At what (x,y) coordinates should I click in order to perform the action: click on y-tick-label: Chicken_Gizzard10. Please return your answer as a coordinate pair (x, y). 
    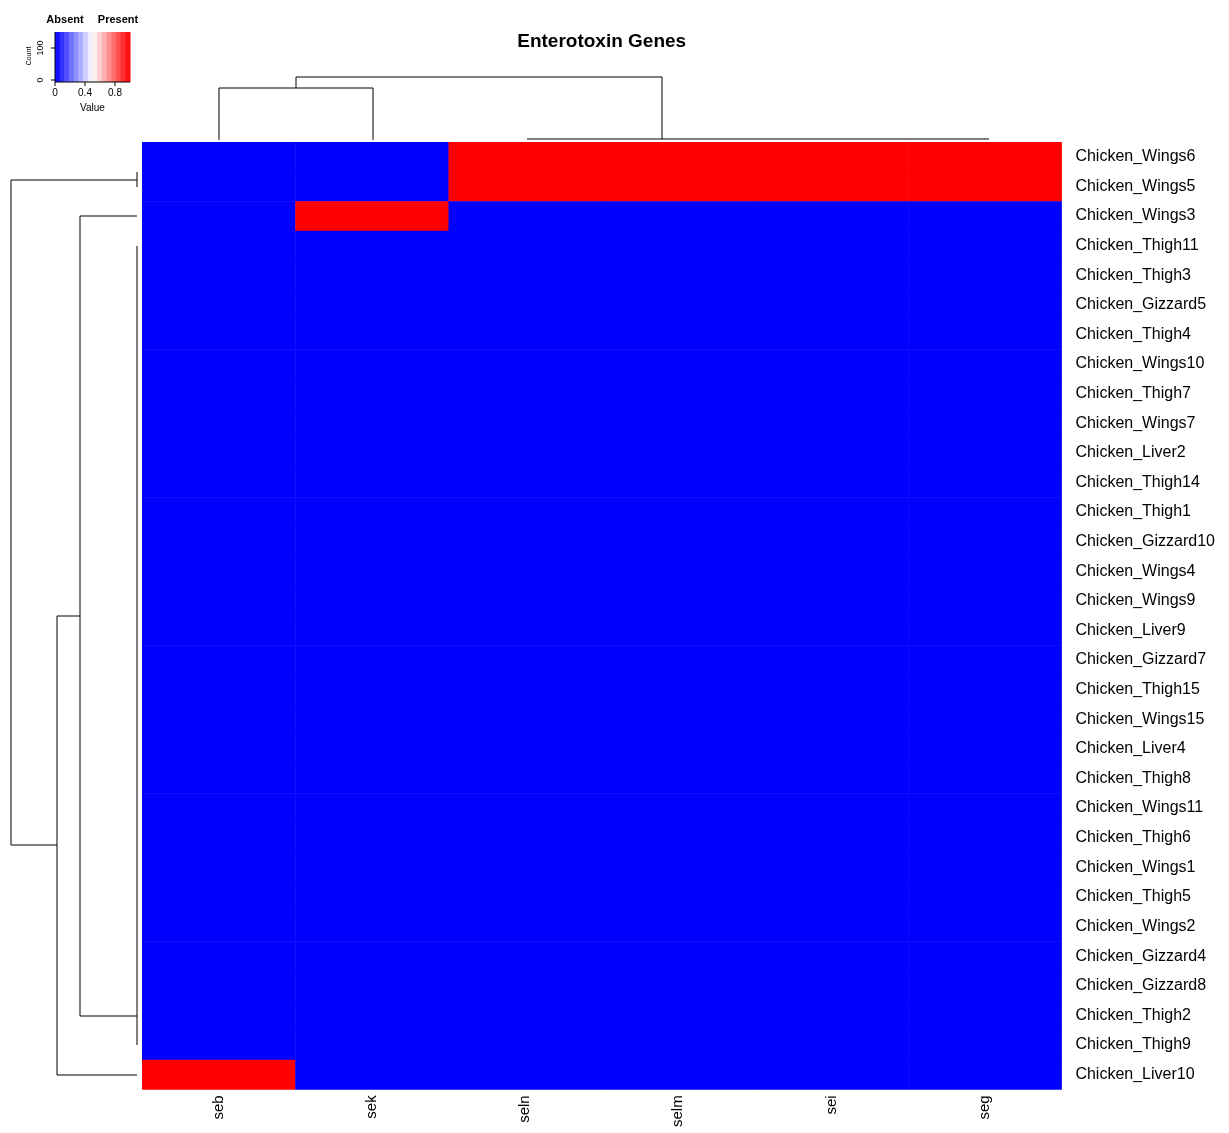
    Looking at the image, I should click on (1145, 541).